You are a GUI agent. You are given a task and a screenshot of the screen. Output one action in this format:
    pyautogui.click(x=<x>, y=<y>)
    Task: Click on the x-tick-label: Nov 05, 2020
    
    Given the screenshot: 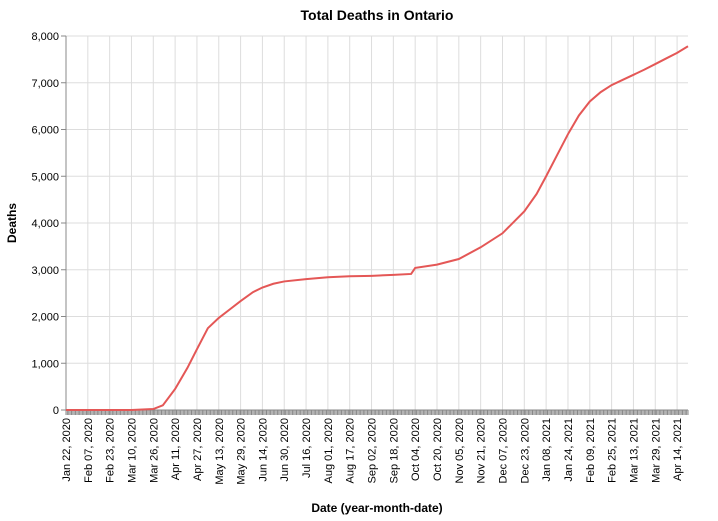 What is the action you would take?
    pyautogui.click(x=460, y=450)
    